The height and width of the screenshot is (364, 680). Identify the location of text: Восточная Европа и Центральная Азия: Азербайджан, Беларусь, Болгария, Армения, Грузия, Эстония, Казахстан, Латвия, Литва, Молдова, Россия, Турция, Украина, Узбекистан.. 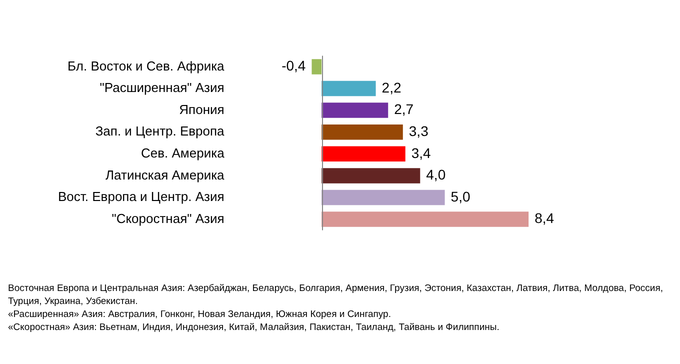
(336, 295).